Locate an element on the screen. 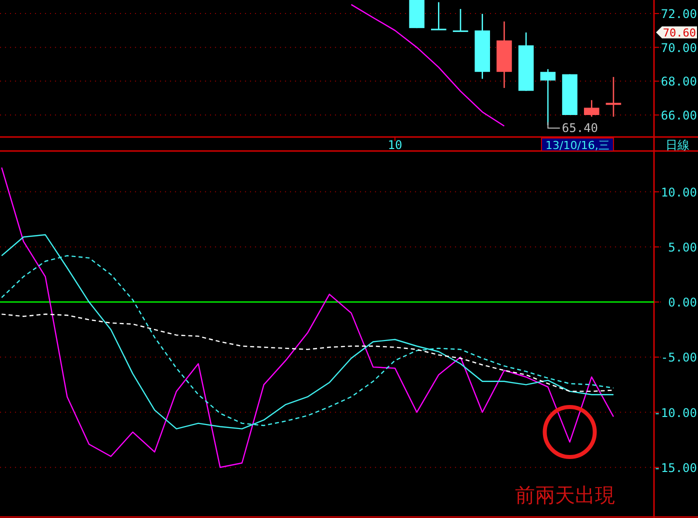 This screenshot has width=698, height=518. y-tick-label: 70.00 is located at coordinates (678, 47).